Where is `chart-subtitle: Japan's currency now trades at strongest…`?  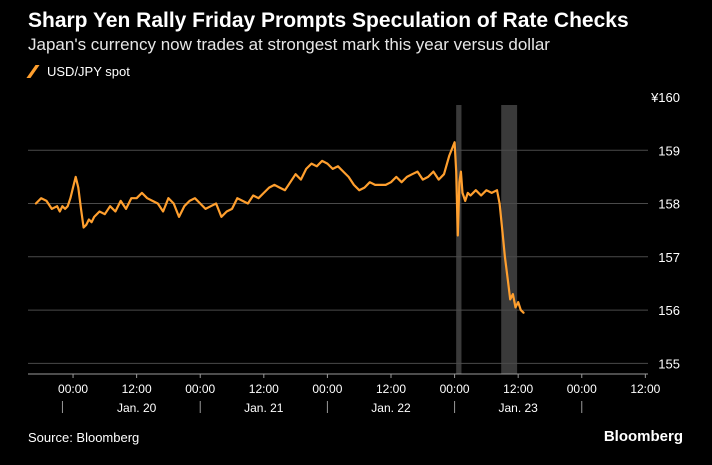
chart-subtitle: Japan's currency now trades at strongest… is located at coordinates (289, 44).